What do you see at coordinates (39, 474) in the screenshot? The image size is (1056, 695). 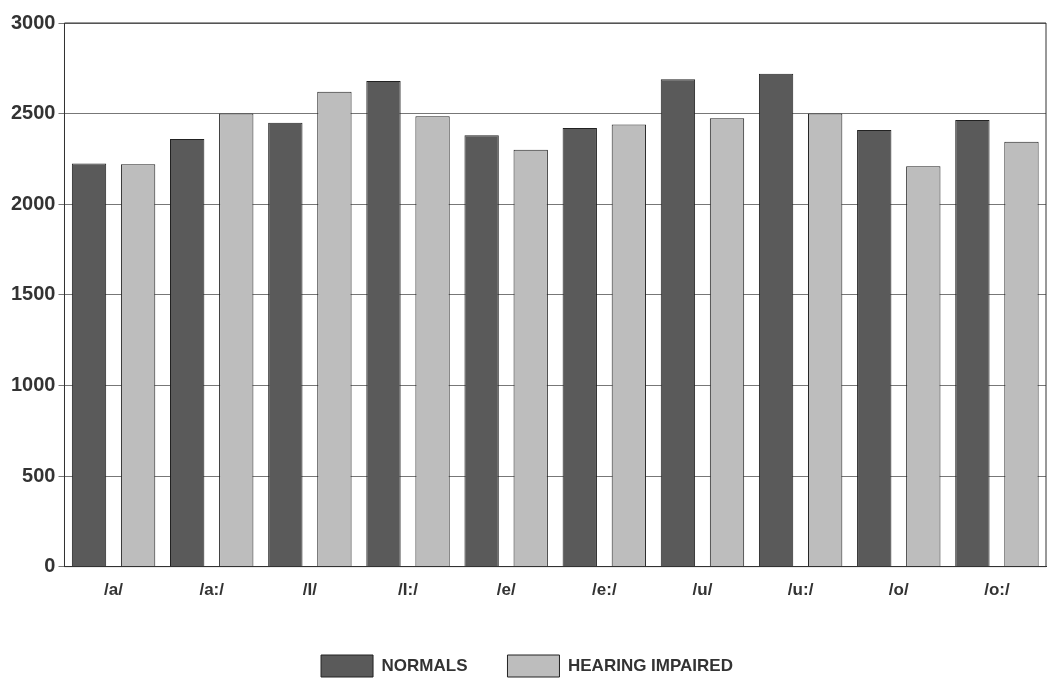 I see `y-tick-label: 500` at bounding box center [39, 474].